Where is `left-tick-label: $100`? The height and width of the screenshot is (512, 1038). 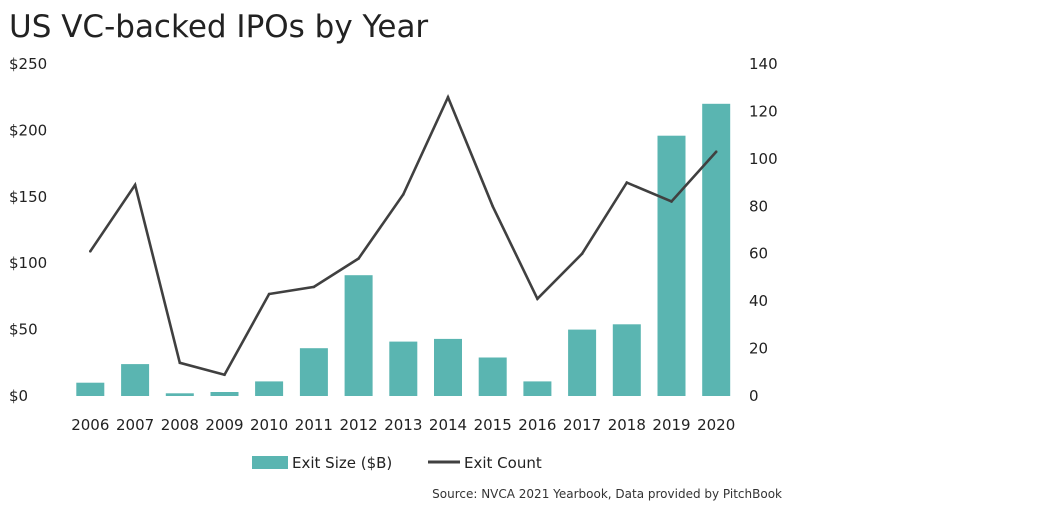
left-tick-label: $100 is located at coordinates (28, 263).